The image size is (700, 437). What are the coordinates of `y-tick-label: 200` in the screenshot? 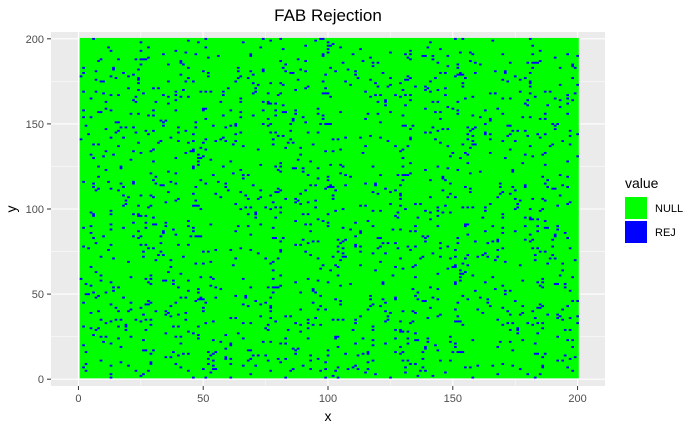 It's located at (35, 40).